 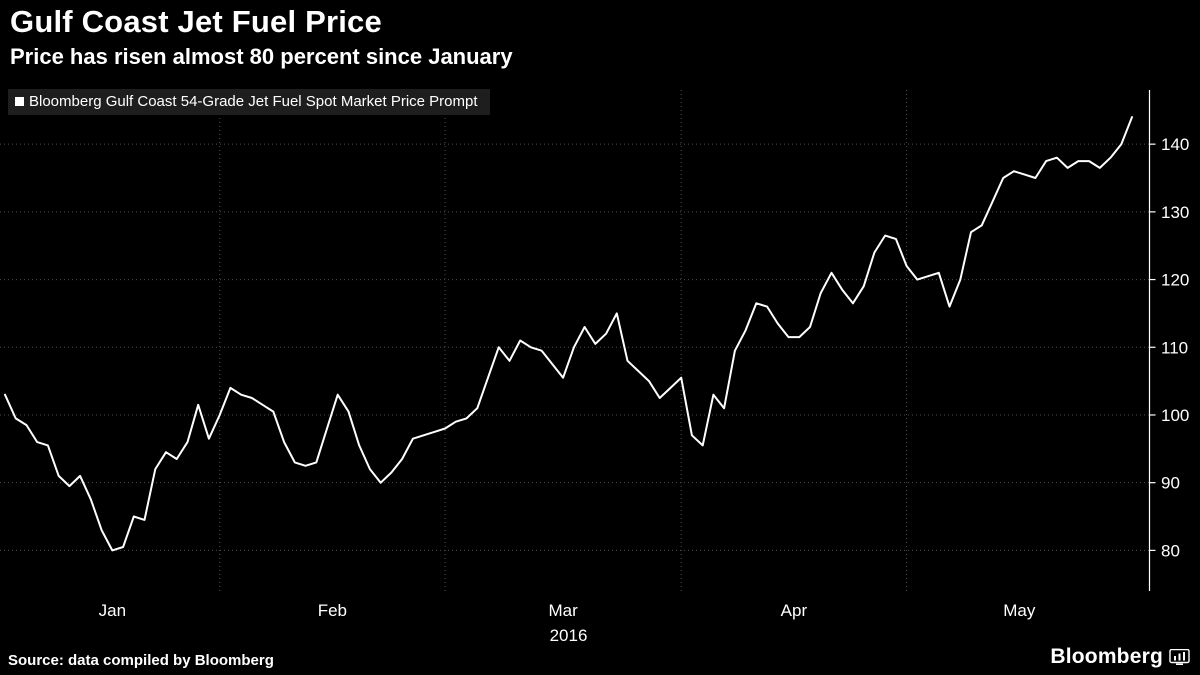 I want to click on legend-square-marker-icon, so click(x=19, y=101).